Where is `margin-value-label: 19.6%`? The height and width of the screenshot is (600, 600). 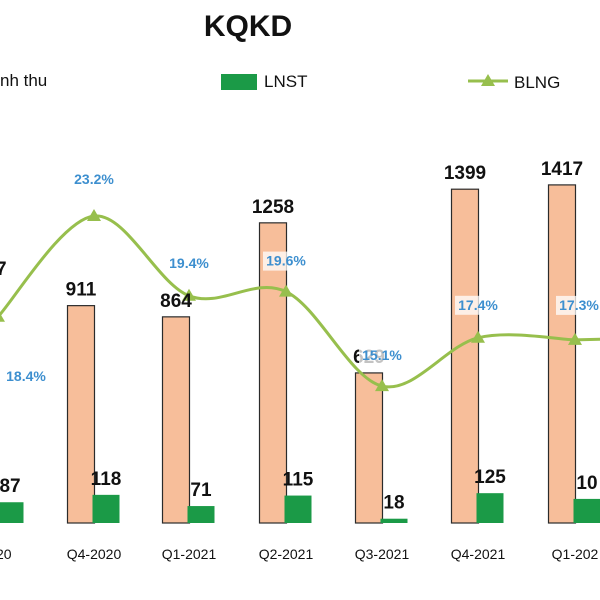 margin-value-label: 19.6% is located at coordinates (286, 261).